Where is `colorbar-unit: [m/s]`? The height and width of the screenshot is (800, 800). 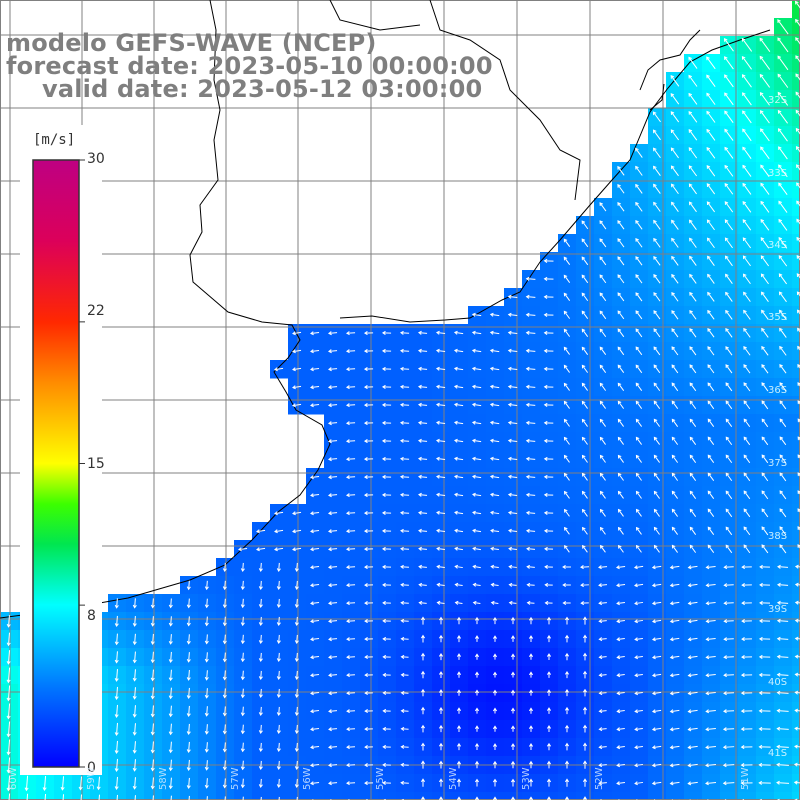 colorbar-unit: [m/s] is located at coordinates (54, 140).